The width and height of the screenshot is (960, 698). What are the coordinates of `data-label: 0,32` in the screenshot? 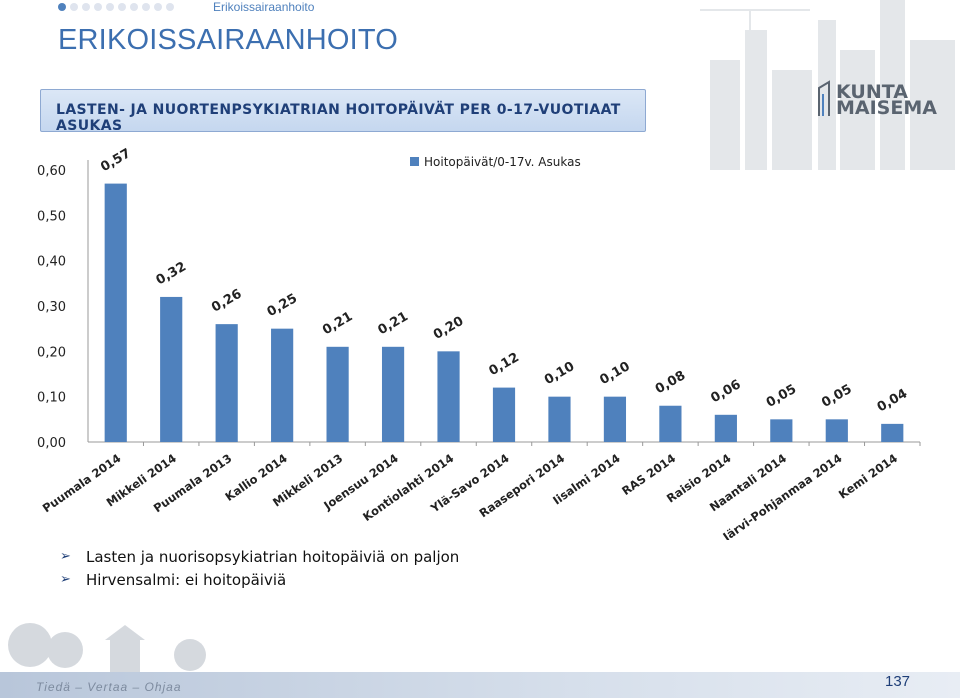 It's located at (171, 273).